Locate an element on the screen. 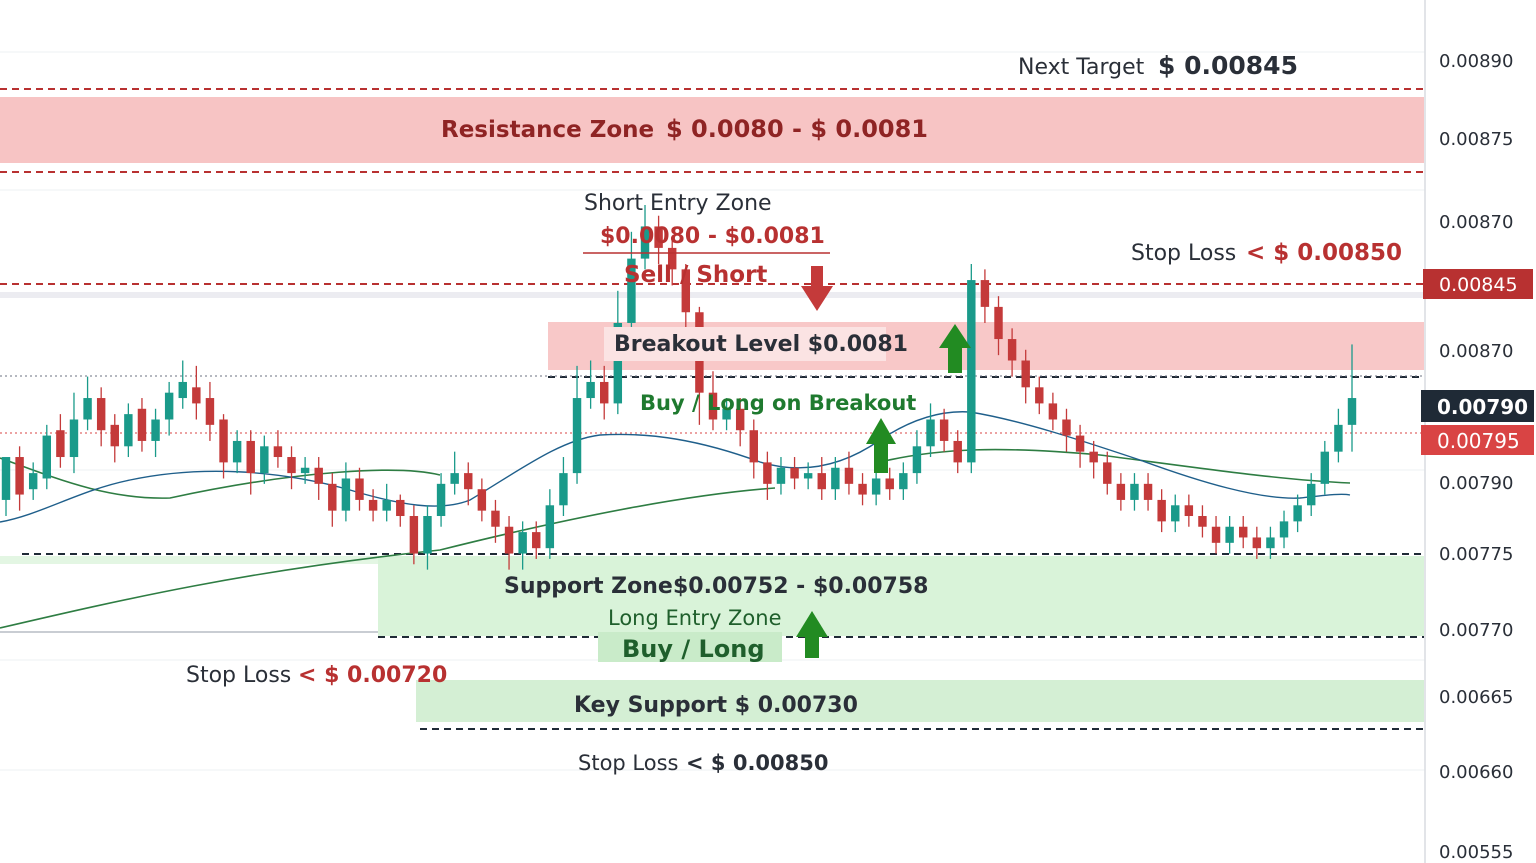  support-zone-value: $0.00752 - $0.00758 is located at coordinates (800, 586).